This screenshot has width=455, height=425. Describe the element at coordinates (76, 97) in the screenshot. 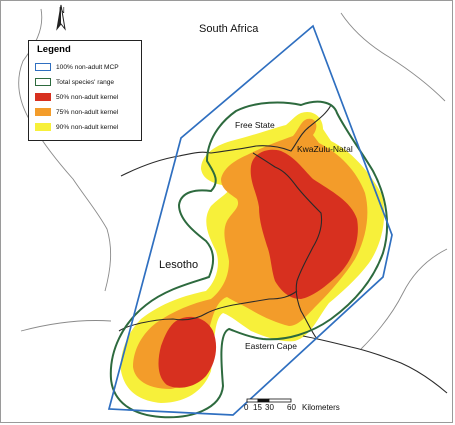

I see `legend-item-kernel-50: 50% non-adult kernel` at that location.